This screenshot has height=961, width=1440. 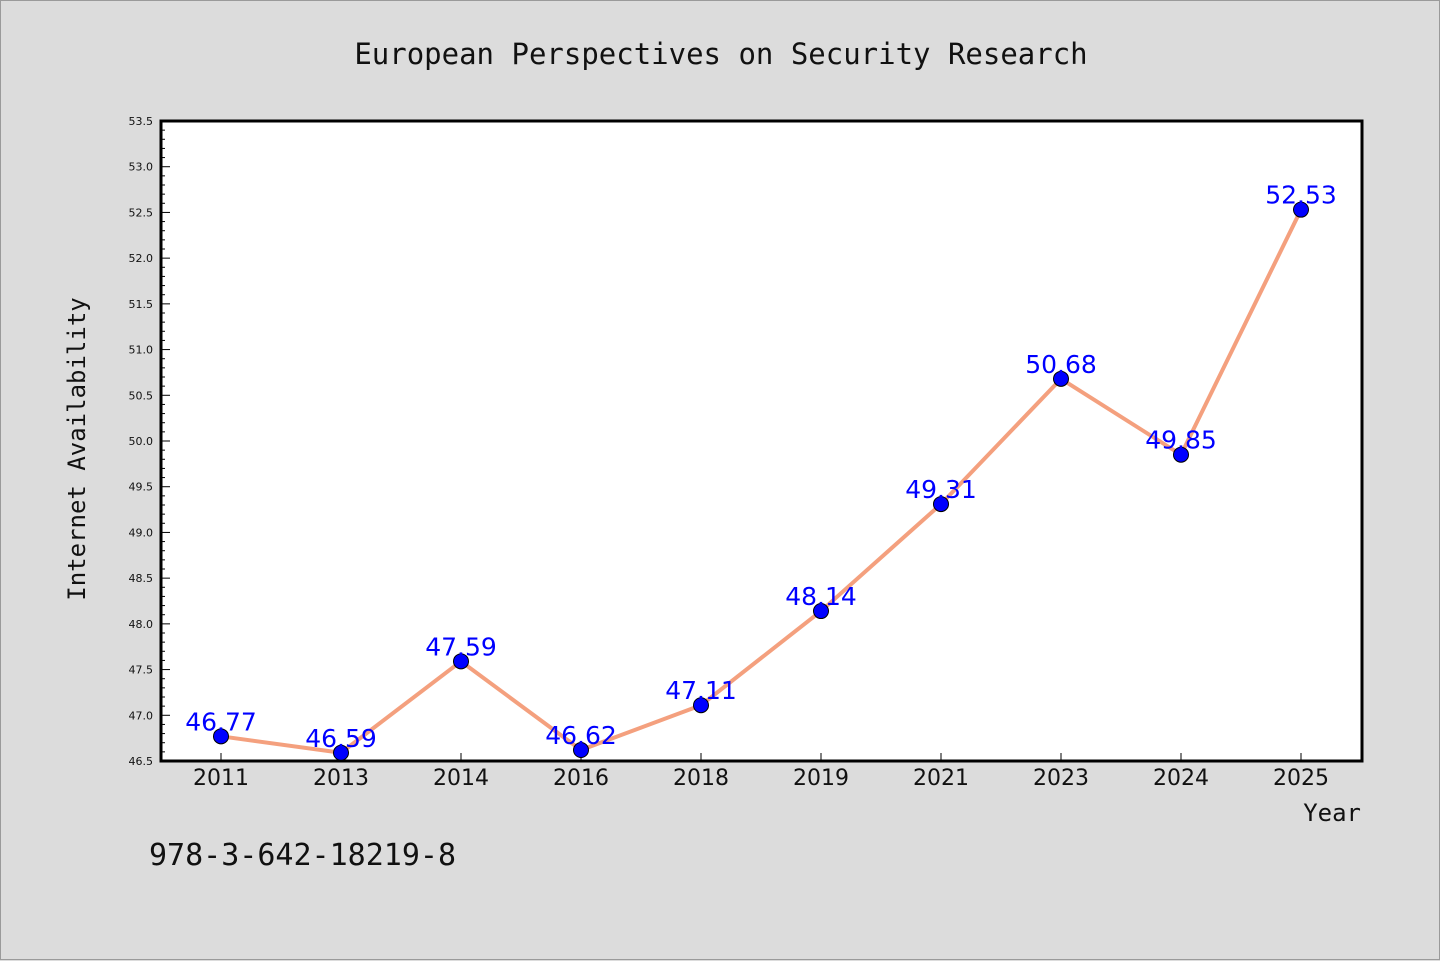 I want to click on x-tick-label: 2023, so click(x=1061, y=778).